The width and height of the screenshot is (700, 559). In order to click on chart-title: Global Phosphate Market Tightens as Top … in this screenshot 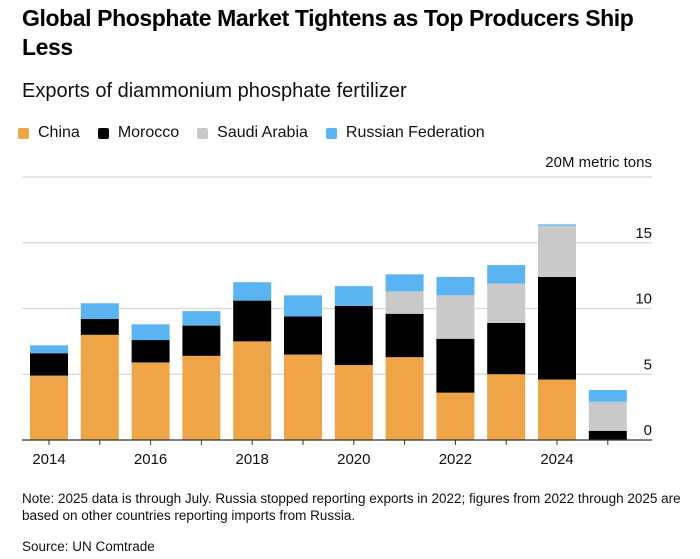, I will do `click(328, 32)`.